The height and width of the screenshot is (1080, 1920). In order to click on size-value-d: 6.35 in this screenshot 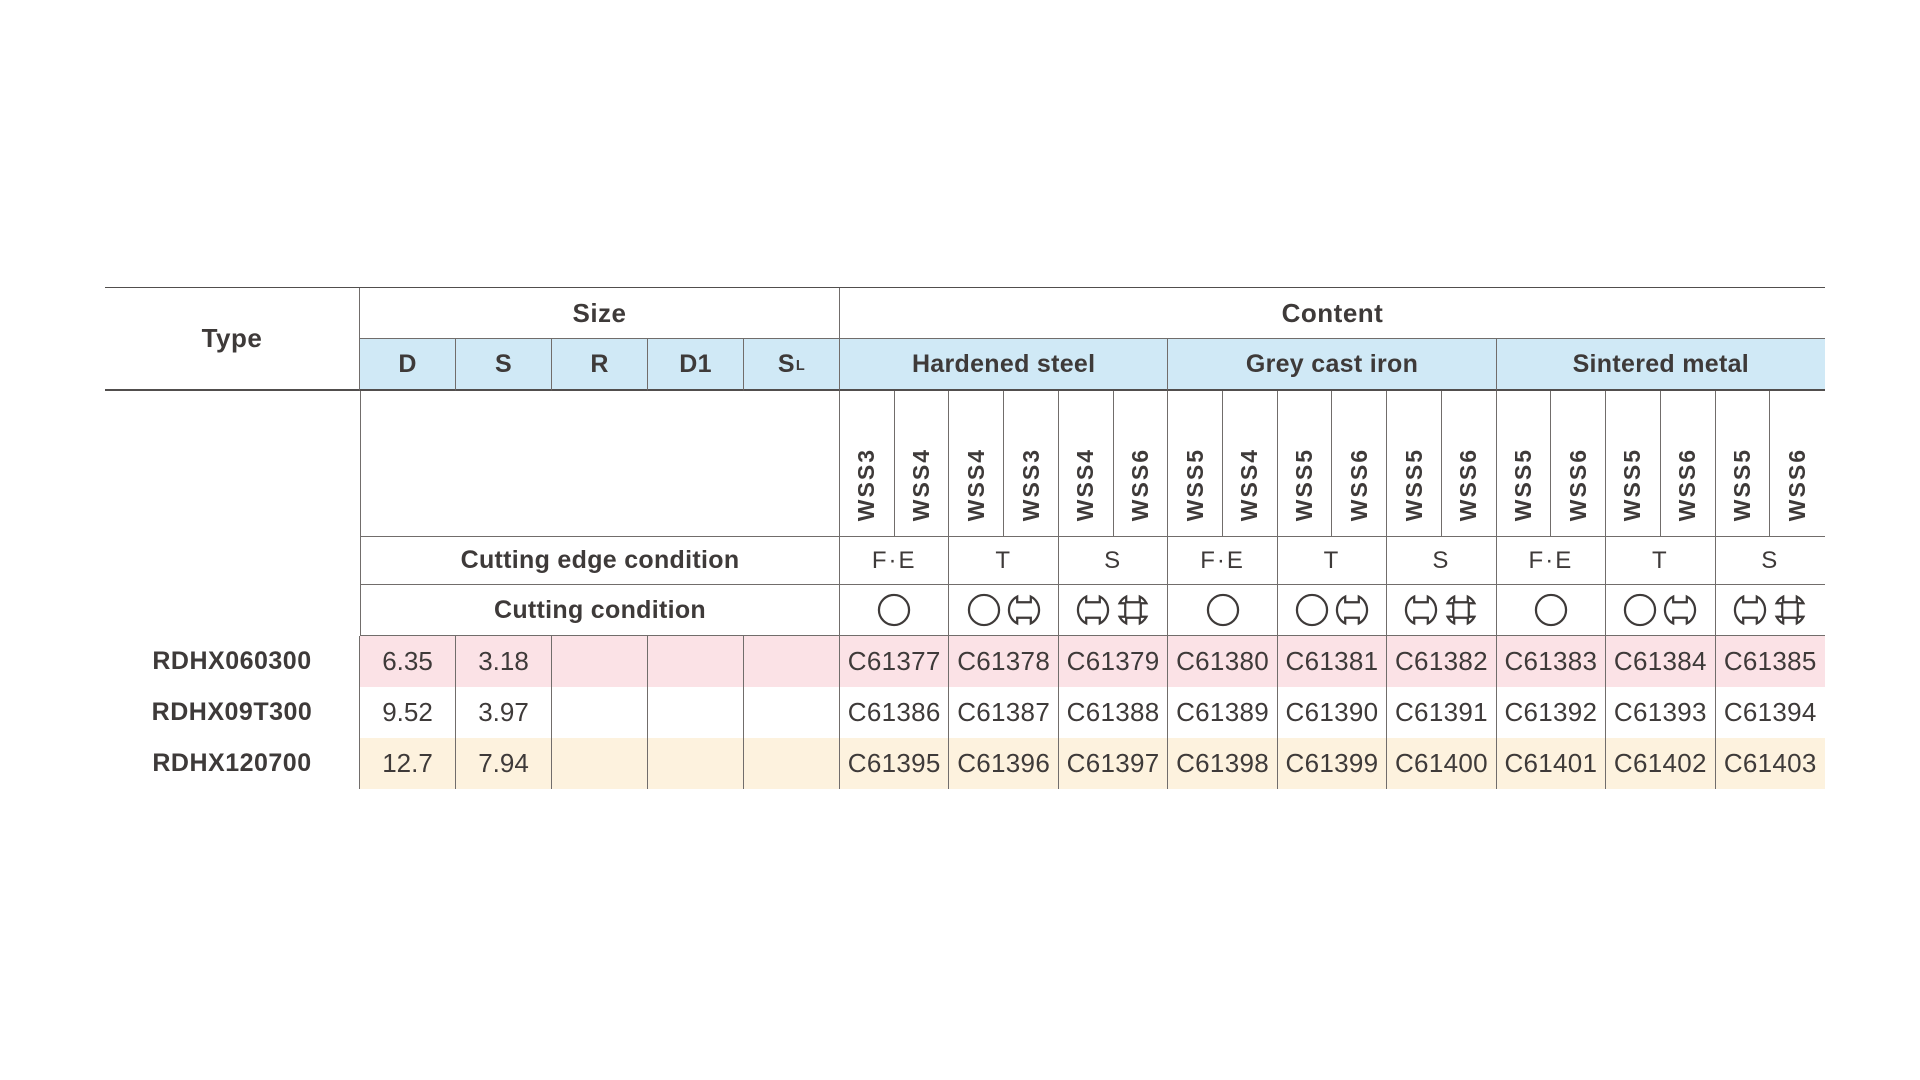, I will do `click(408, 661)`.